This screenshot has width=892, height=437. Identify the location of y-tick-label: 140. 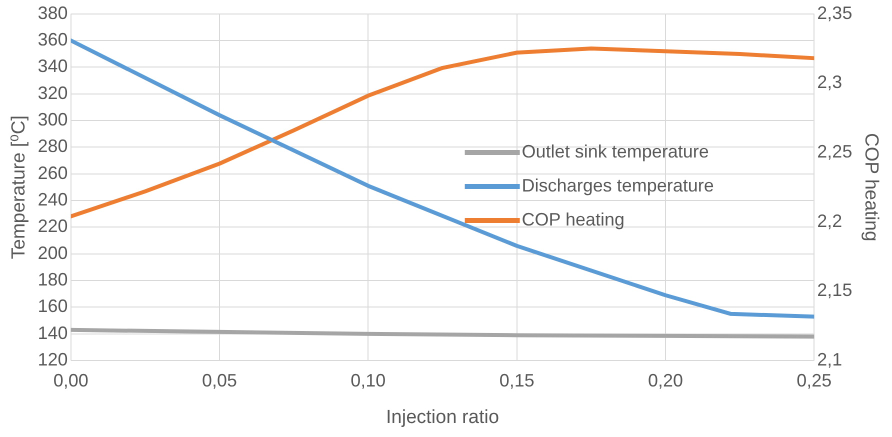
(53, 332).